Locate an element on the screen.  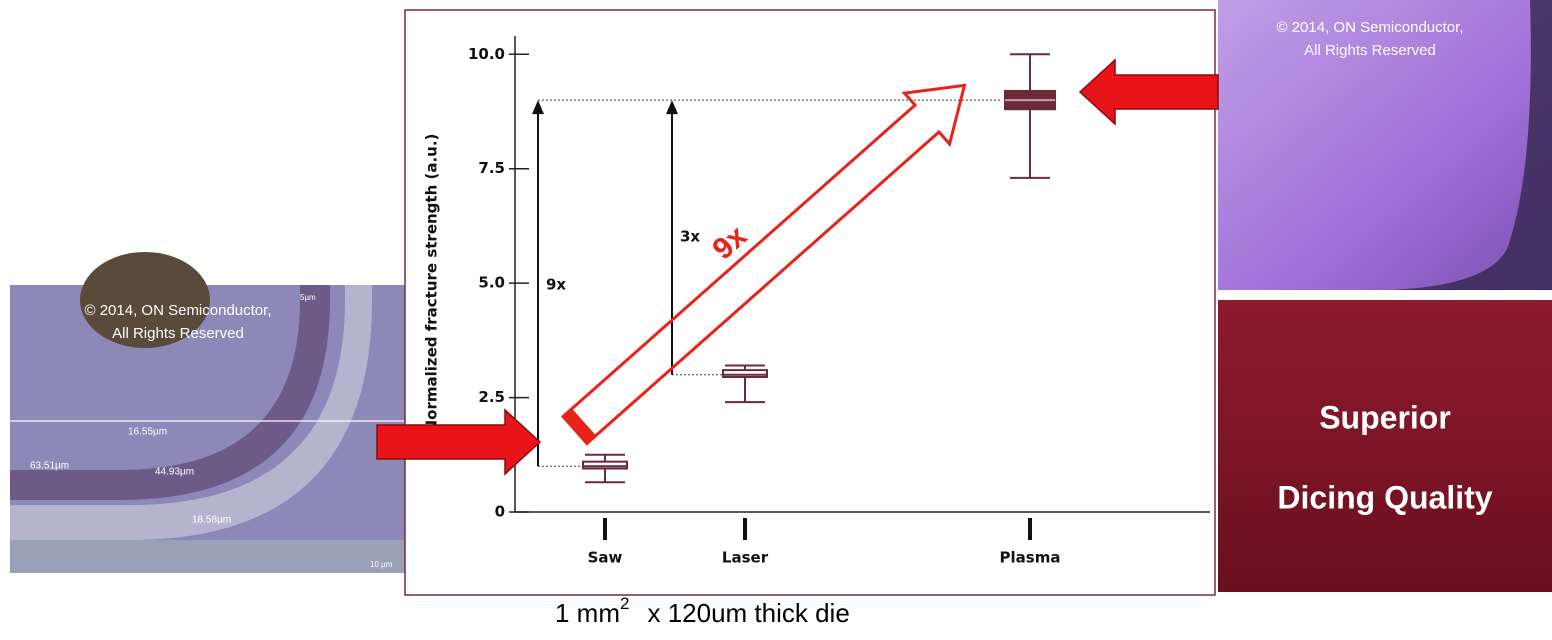
measure-label: 16.55µm is located at coordinates (147, 432).